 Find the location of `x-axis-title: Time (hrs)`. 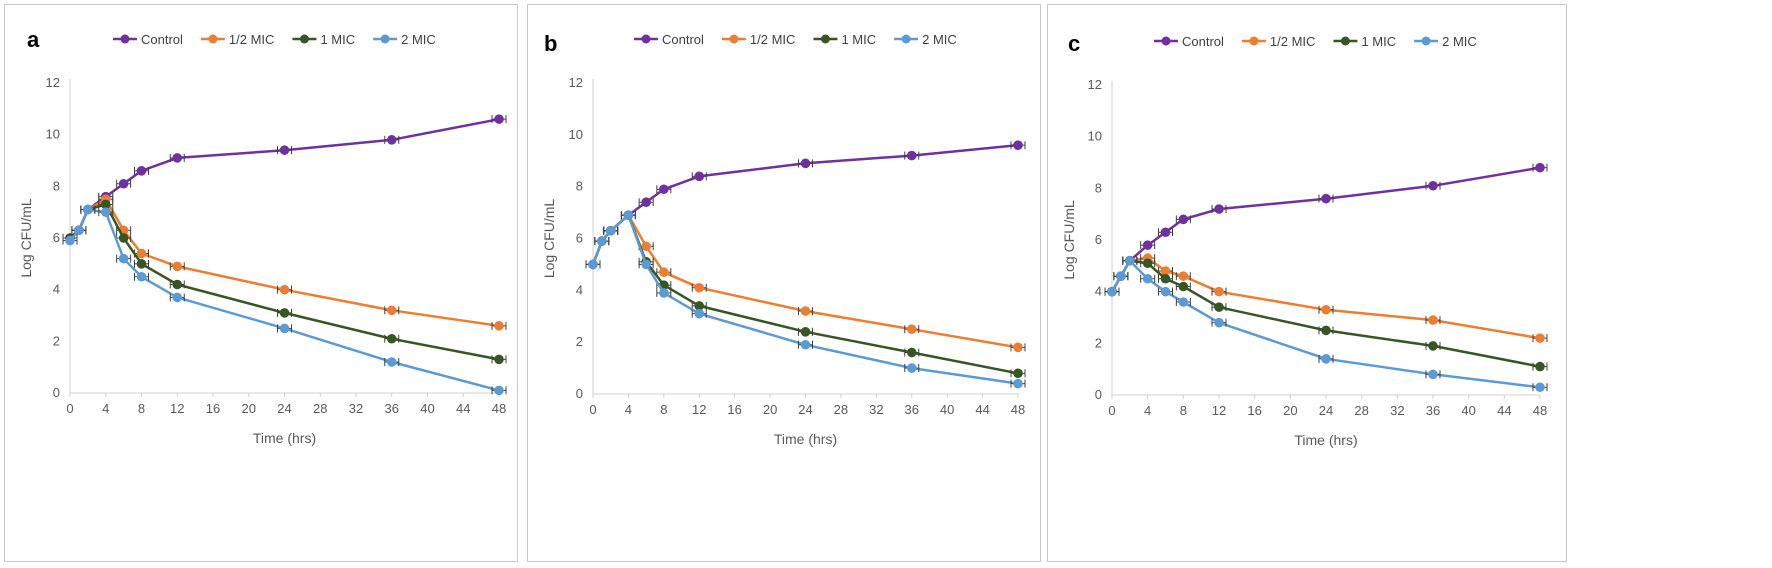

x-axis-title: Time (hrs) is located at coordinates (284, 438).